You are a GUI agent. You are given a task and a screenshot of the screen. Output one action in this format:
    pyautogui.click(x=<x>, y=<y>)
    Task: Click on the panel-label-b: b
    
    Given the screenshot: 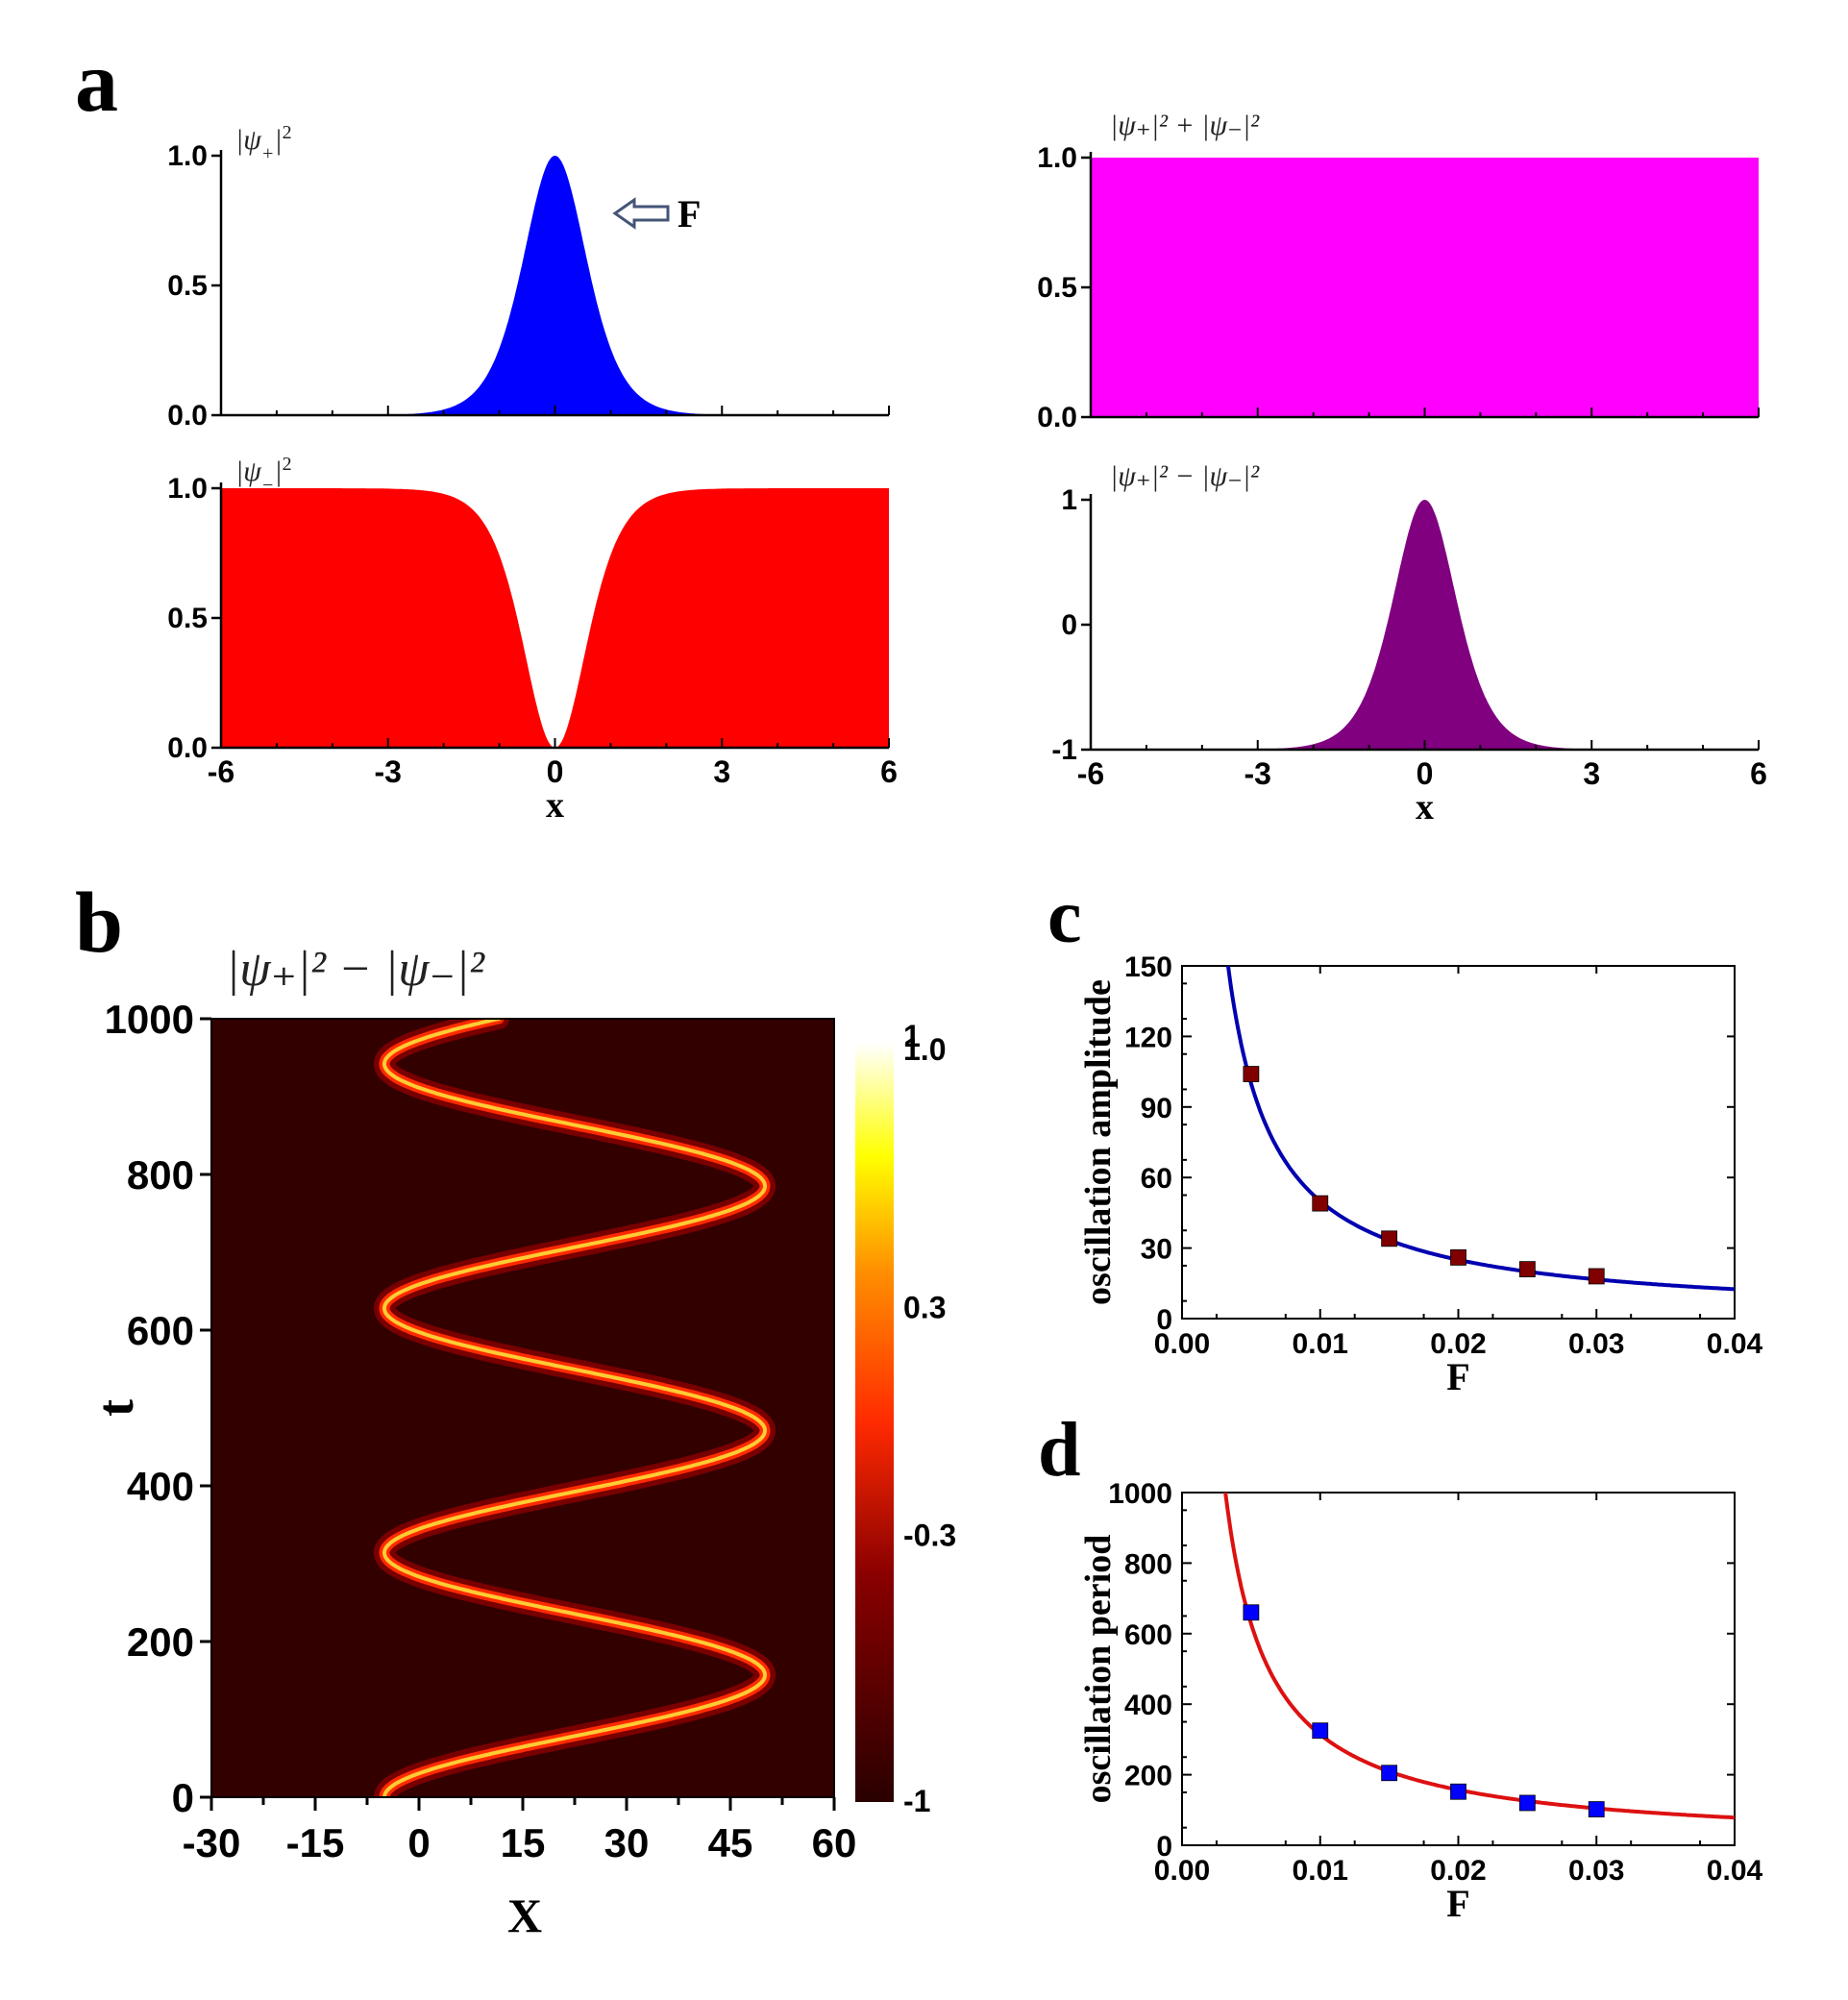 What is the action you would take?
    pyautogui.click(x=99, y=923)
    